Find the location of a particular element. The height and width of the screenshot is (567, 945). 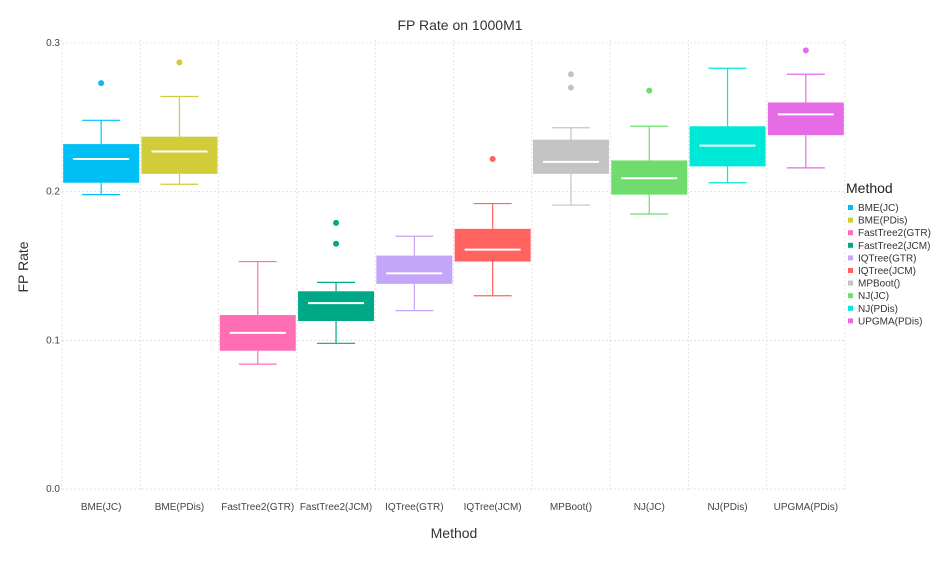

x-tick-label: NJ(JC) is located at coordinates (649, 507).